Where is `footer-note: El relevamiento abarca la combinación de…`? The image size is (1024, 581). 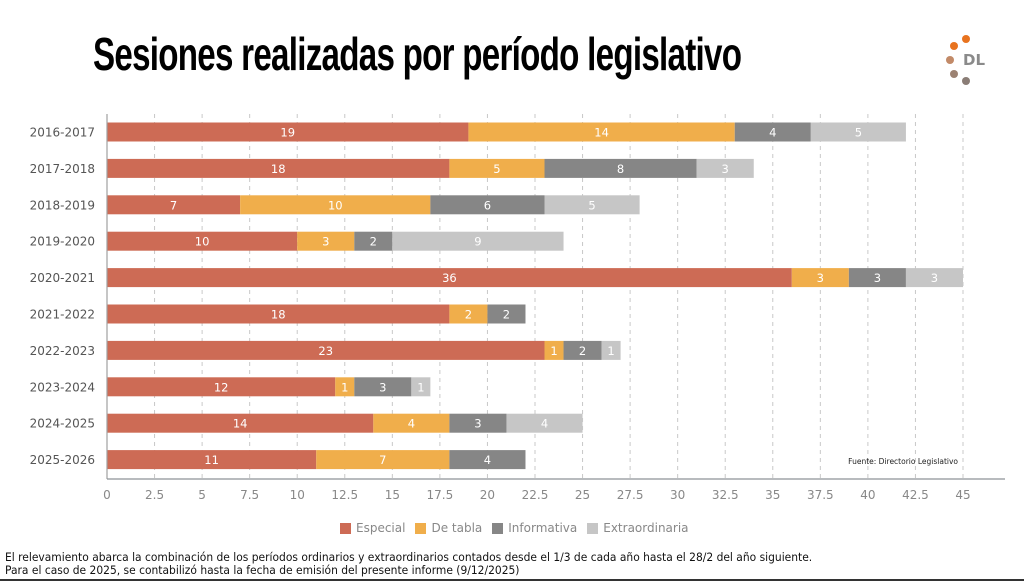
footer-note: El relevamiento abarca la combinación de… is located at coordinates (408, 564).